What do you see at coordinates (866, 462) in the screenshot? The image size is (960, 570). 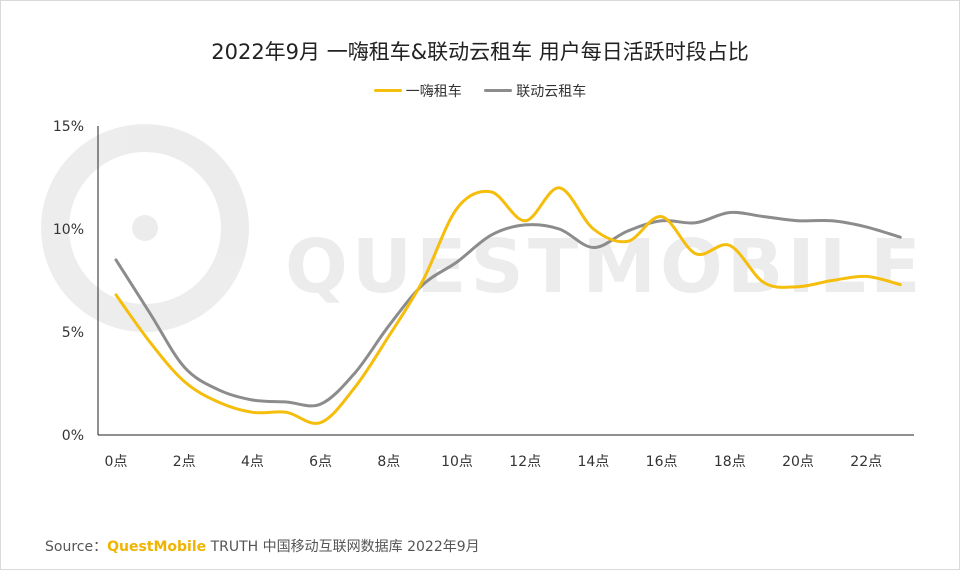 I see `x-tick-label: 22点` at bounding box center [866, 462].